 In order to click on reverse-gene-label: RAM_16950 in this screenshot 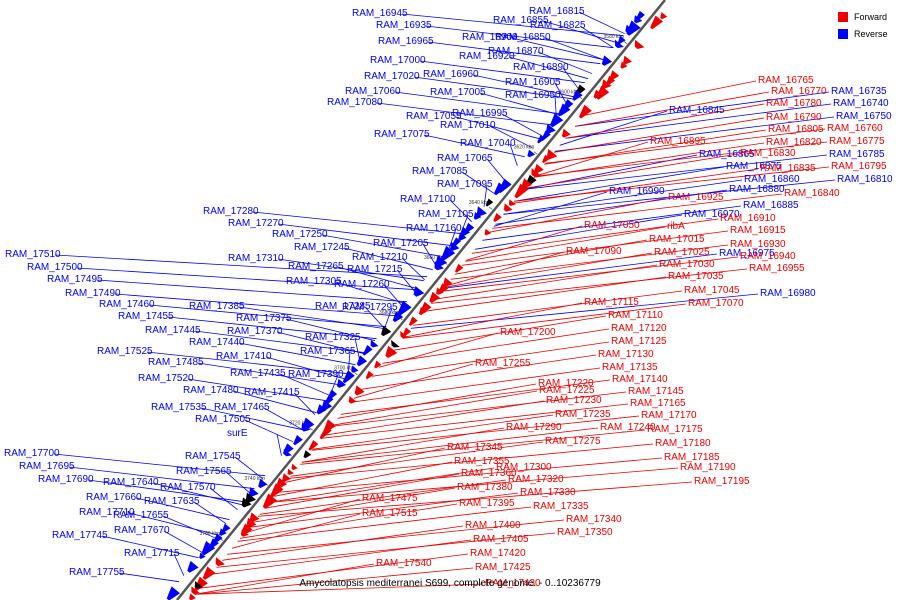, I will do `click(533, 95)`.